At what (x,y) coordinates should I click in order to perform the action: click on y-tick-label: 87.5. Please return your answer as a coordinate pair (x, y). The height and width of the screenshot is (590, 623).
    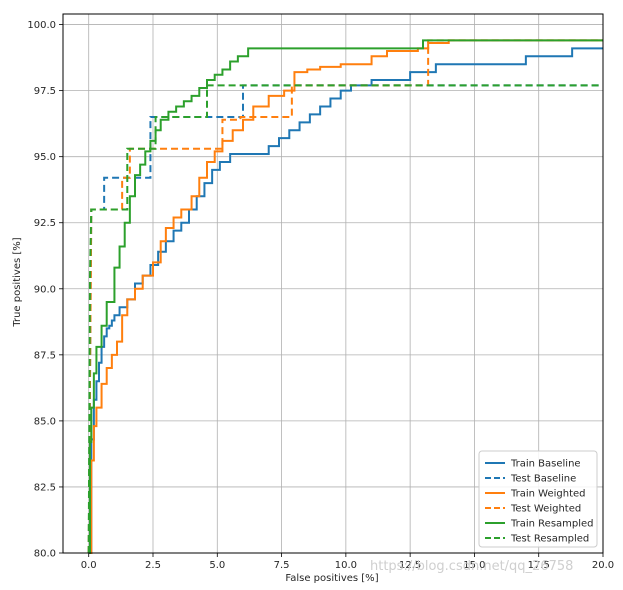
    Looking at the image, I should click on (45, 355).